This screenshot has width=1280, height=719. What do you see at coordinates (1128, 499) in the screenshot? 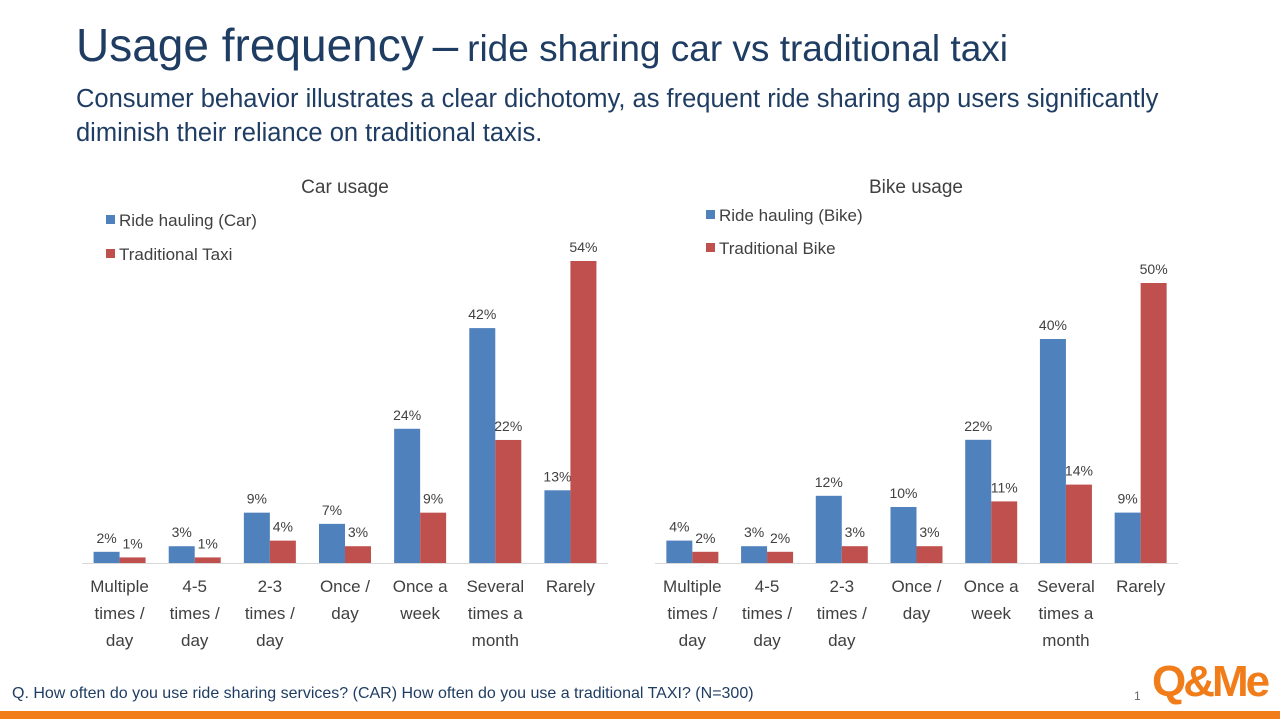
I see `data-label: 9%` at bounding box center [1128, 499].